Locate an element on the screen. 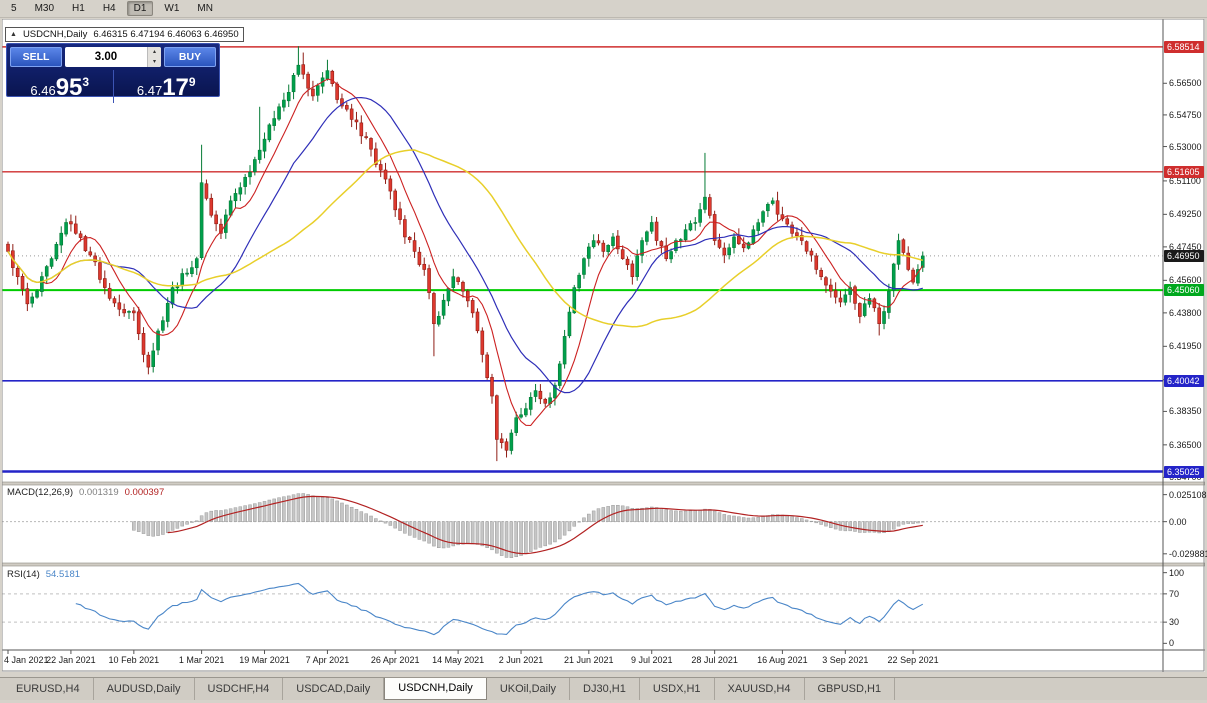 Image resolution: width=1207 pixels, height=703 pixels. date-axis-label: 1 Mar 2021 is located at coordinates (201, 660).